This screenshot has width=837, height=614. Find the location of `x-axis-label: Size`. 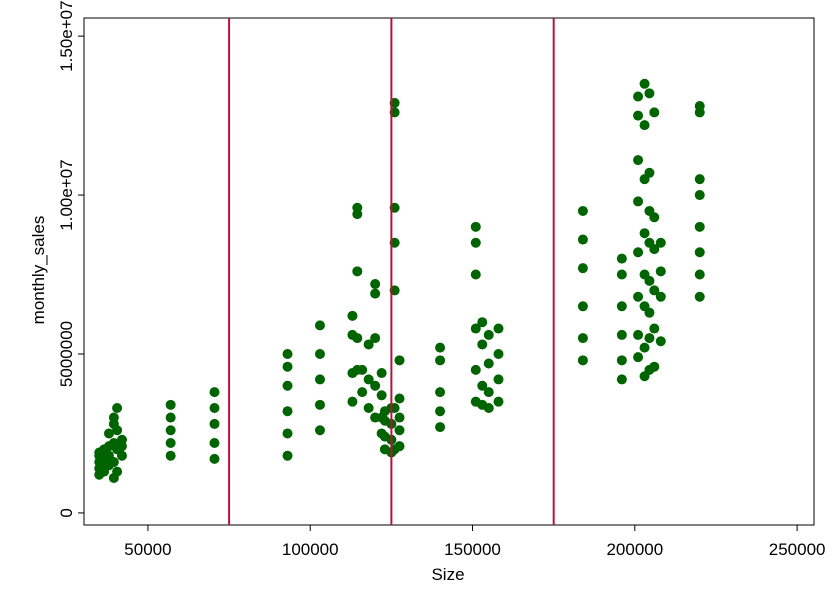

x-axis-label: Size is located at coordinates (447, 574).